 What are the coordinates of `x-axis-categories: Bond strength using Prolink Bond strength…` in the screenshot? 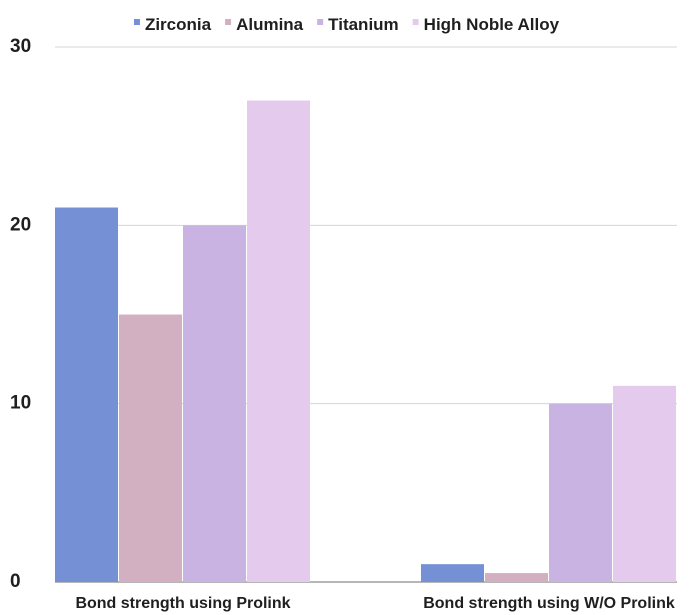 It's located at (374, 603).